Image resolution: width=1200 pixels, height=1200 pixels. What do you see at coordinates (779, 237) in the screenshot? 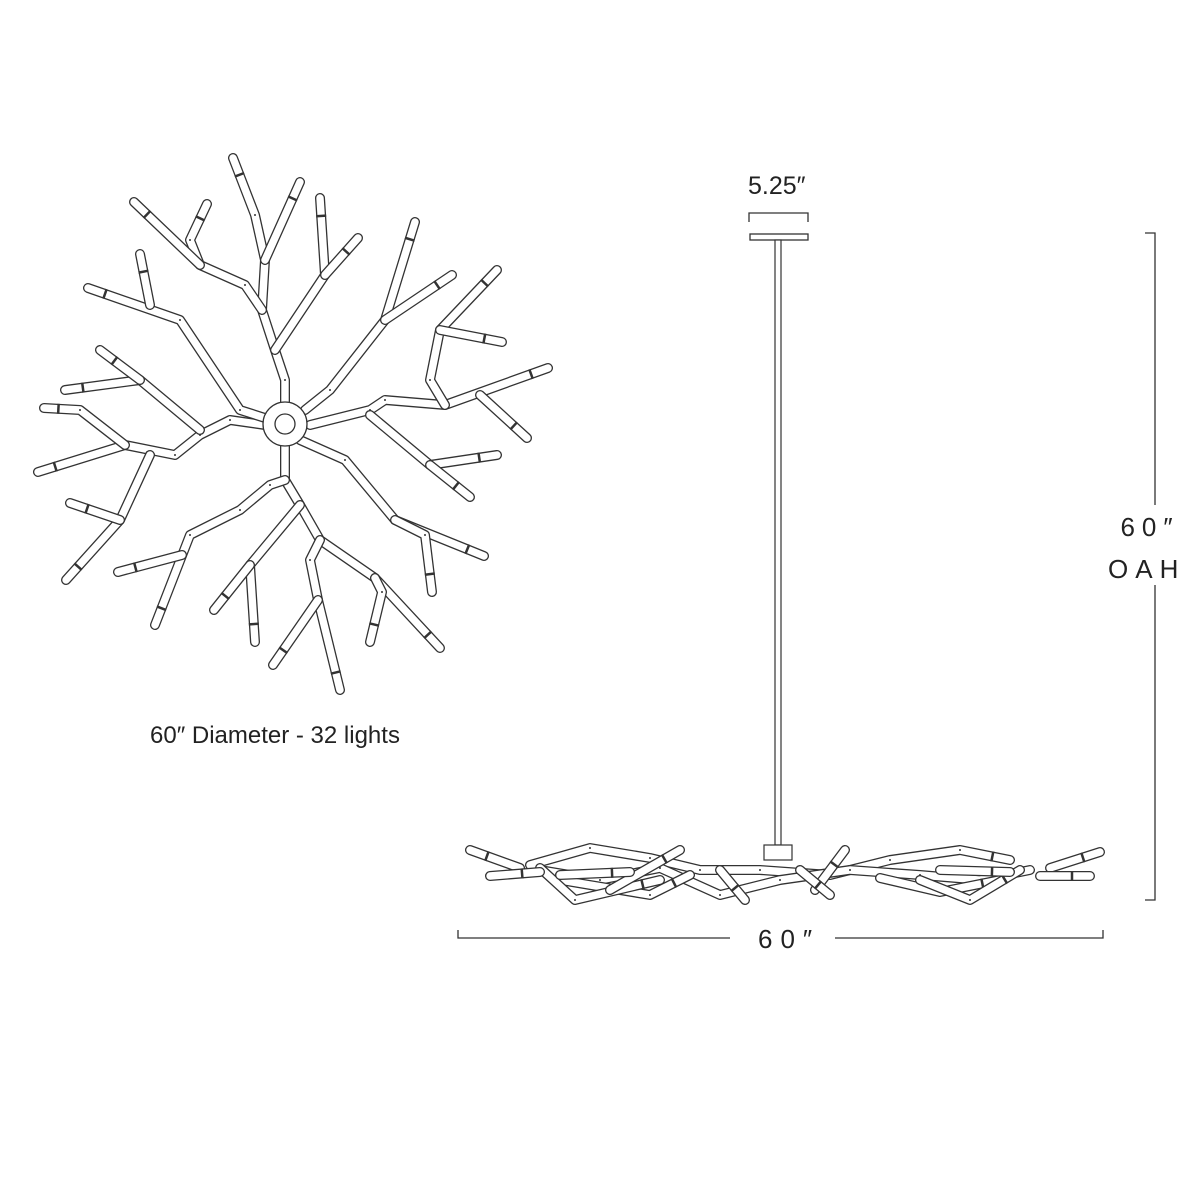
I see `canopy` at bounding box center [779, 237].